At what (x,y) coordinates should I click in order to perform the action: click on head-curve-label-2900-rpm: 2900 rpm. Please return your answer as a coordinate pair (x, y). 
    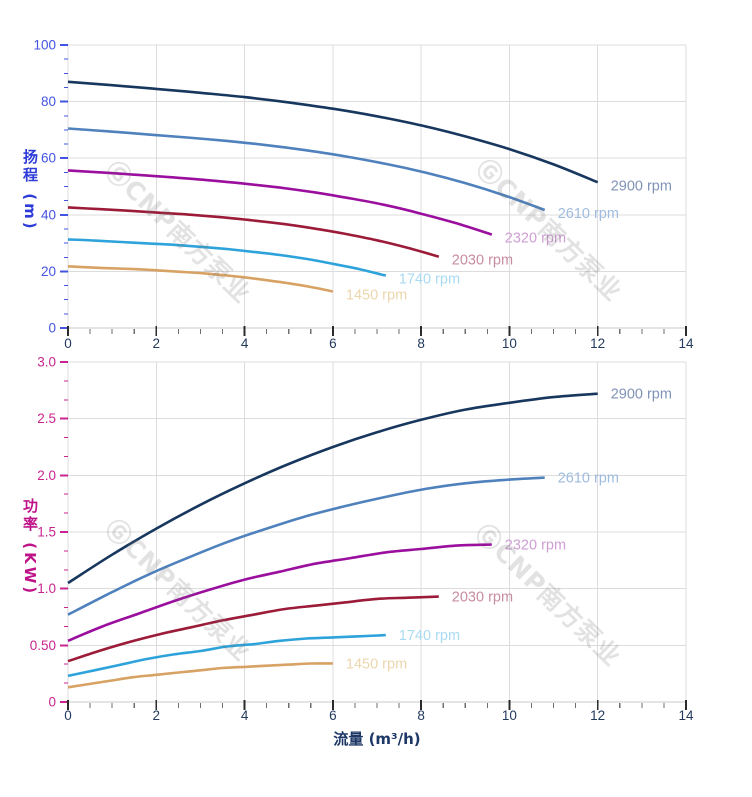
    Looking at the image, I should click on (641, 186).